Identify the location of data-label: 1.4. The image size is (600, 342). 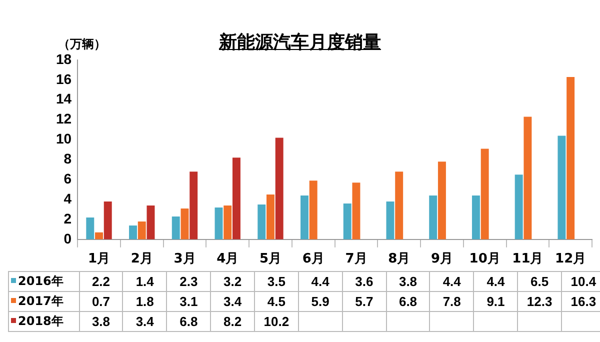
(144, 282).